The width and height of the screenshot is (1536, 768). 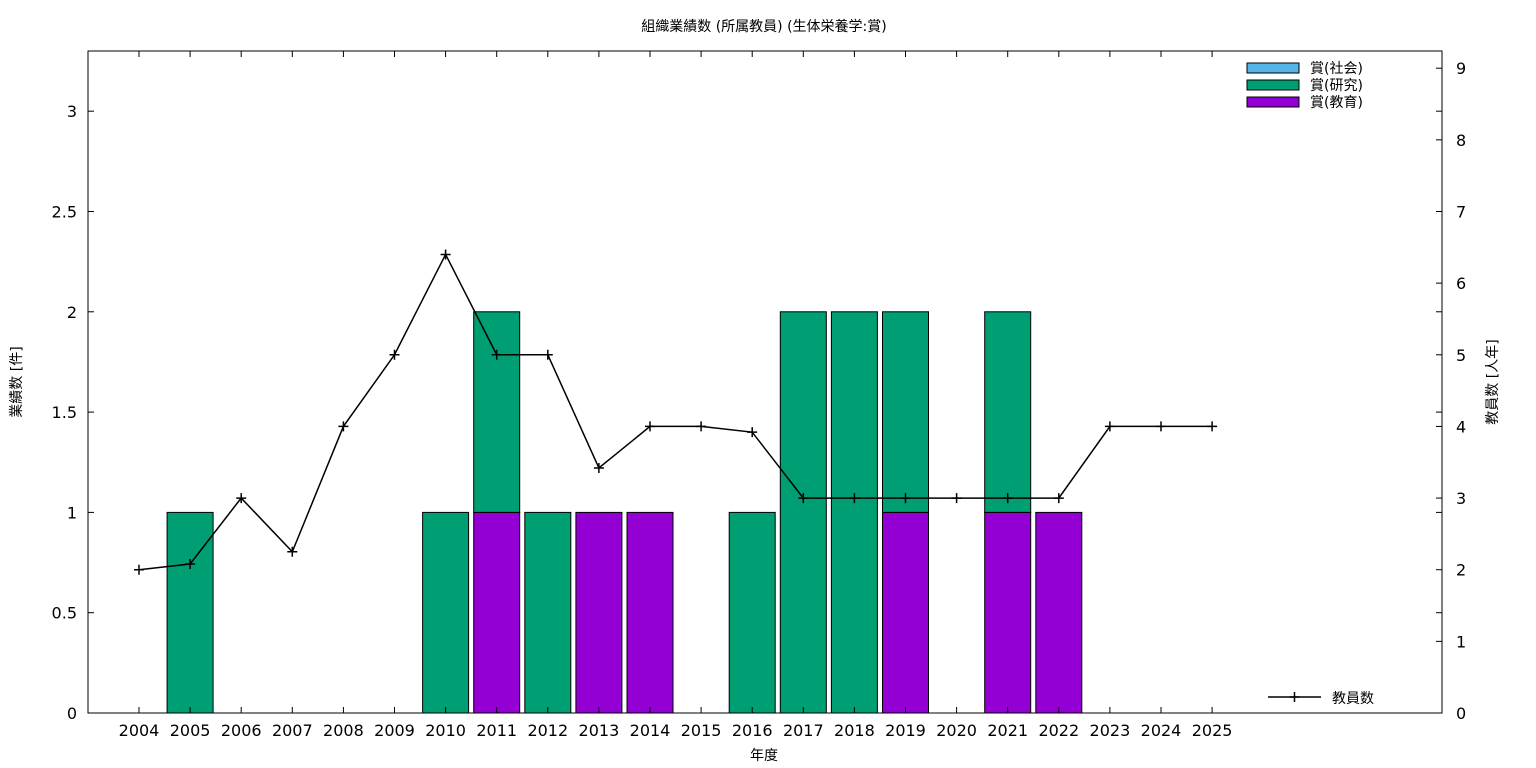 I want to click on x-tick-label: 2007, so click(x=292, y=730).